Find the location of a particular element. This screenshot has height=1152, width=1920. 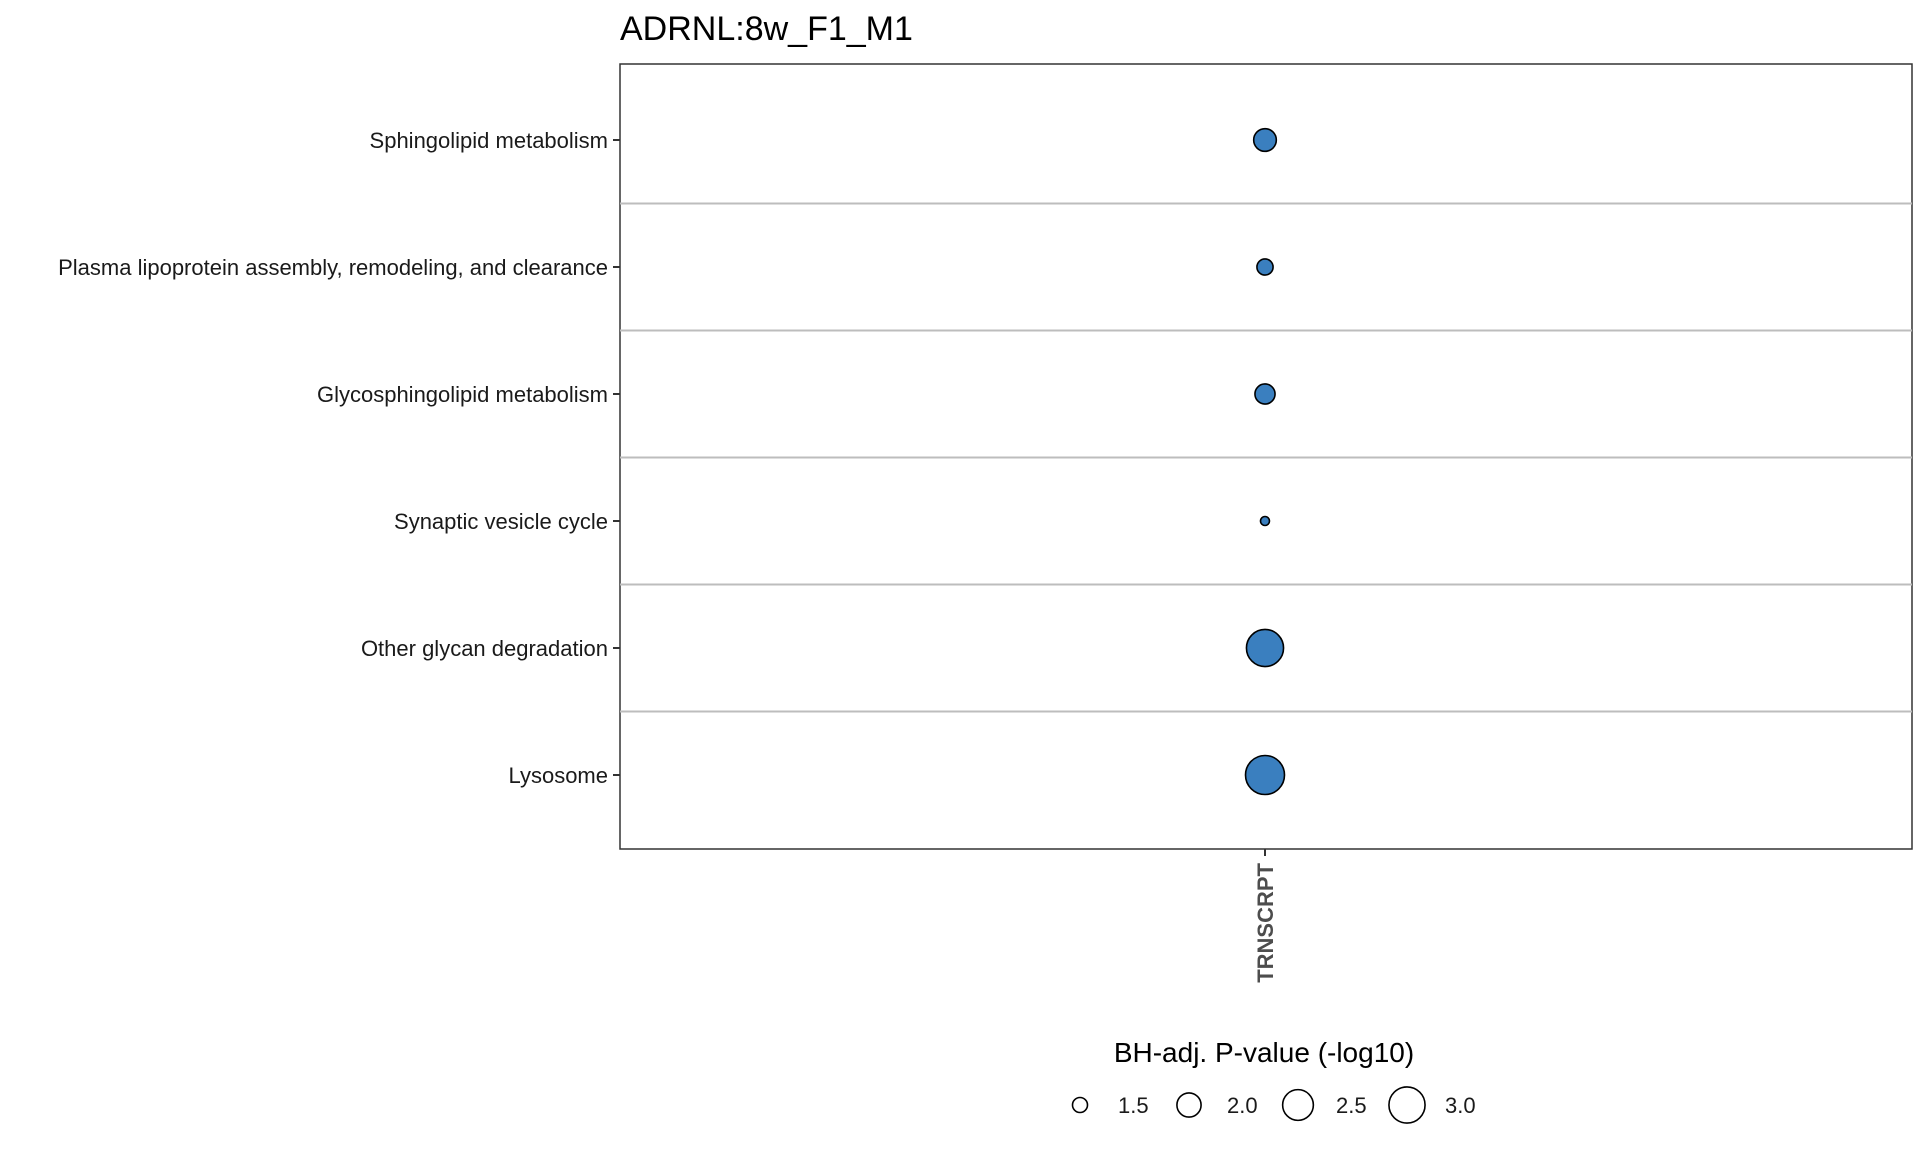

legend-label: 2.0 is located at coordinates (1242, 1105).